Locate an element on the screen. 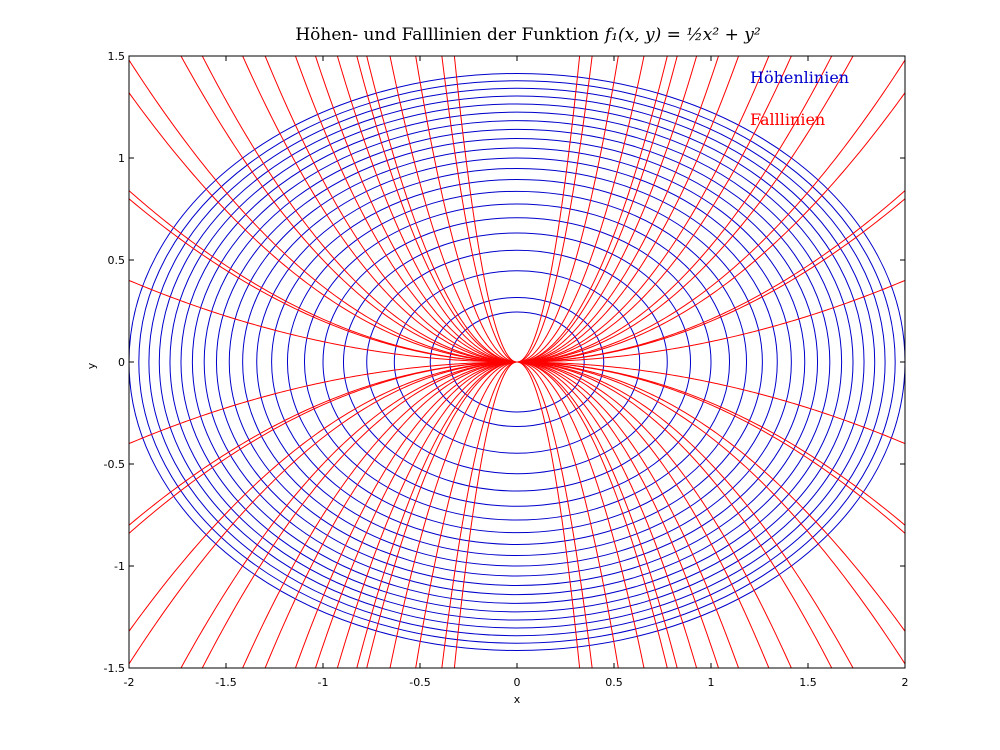 The width and height of the screenshot is (1000, 750). x-tick-label-6: 1 is located at coordinates (711, 682).